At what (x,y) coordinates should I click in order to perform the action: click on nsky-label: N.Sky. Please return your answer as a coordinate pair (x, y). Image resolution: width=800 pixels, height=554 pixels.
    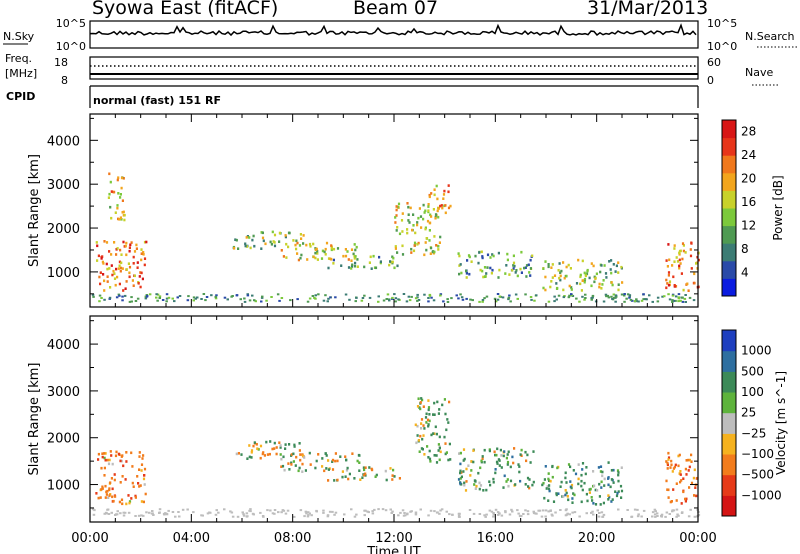
    Looking at the image, I should click on (19, 36).